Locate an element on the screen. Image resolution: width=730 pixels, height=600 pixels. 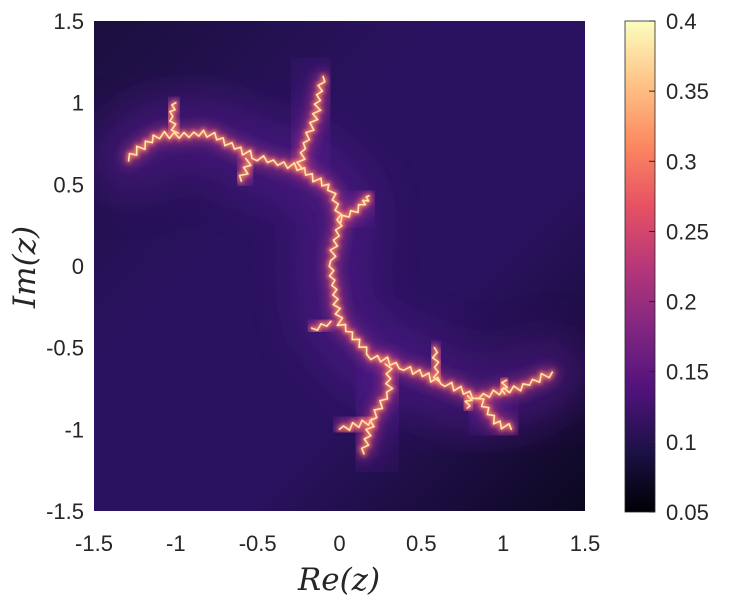
colorbar-gradient is located at coordinates (640, 266).